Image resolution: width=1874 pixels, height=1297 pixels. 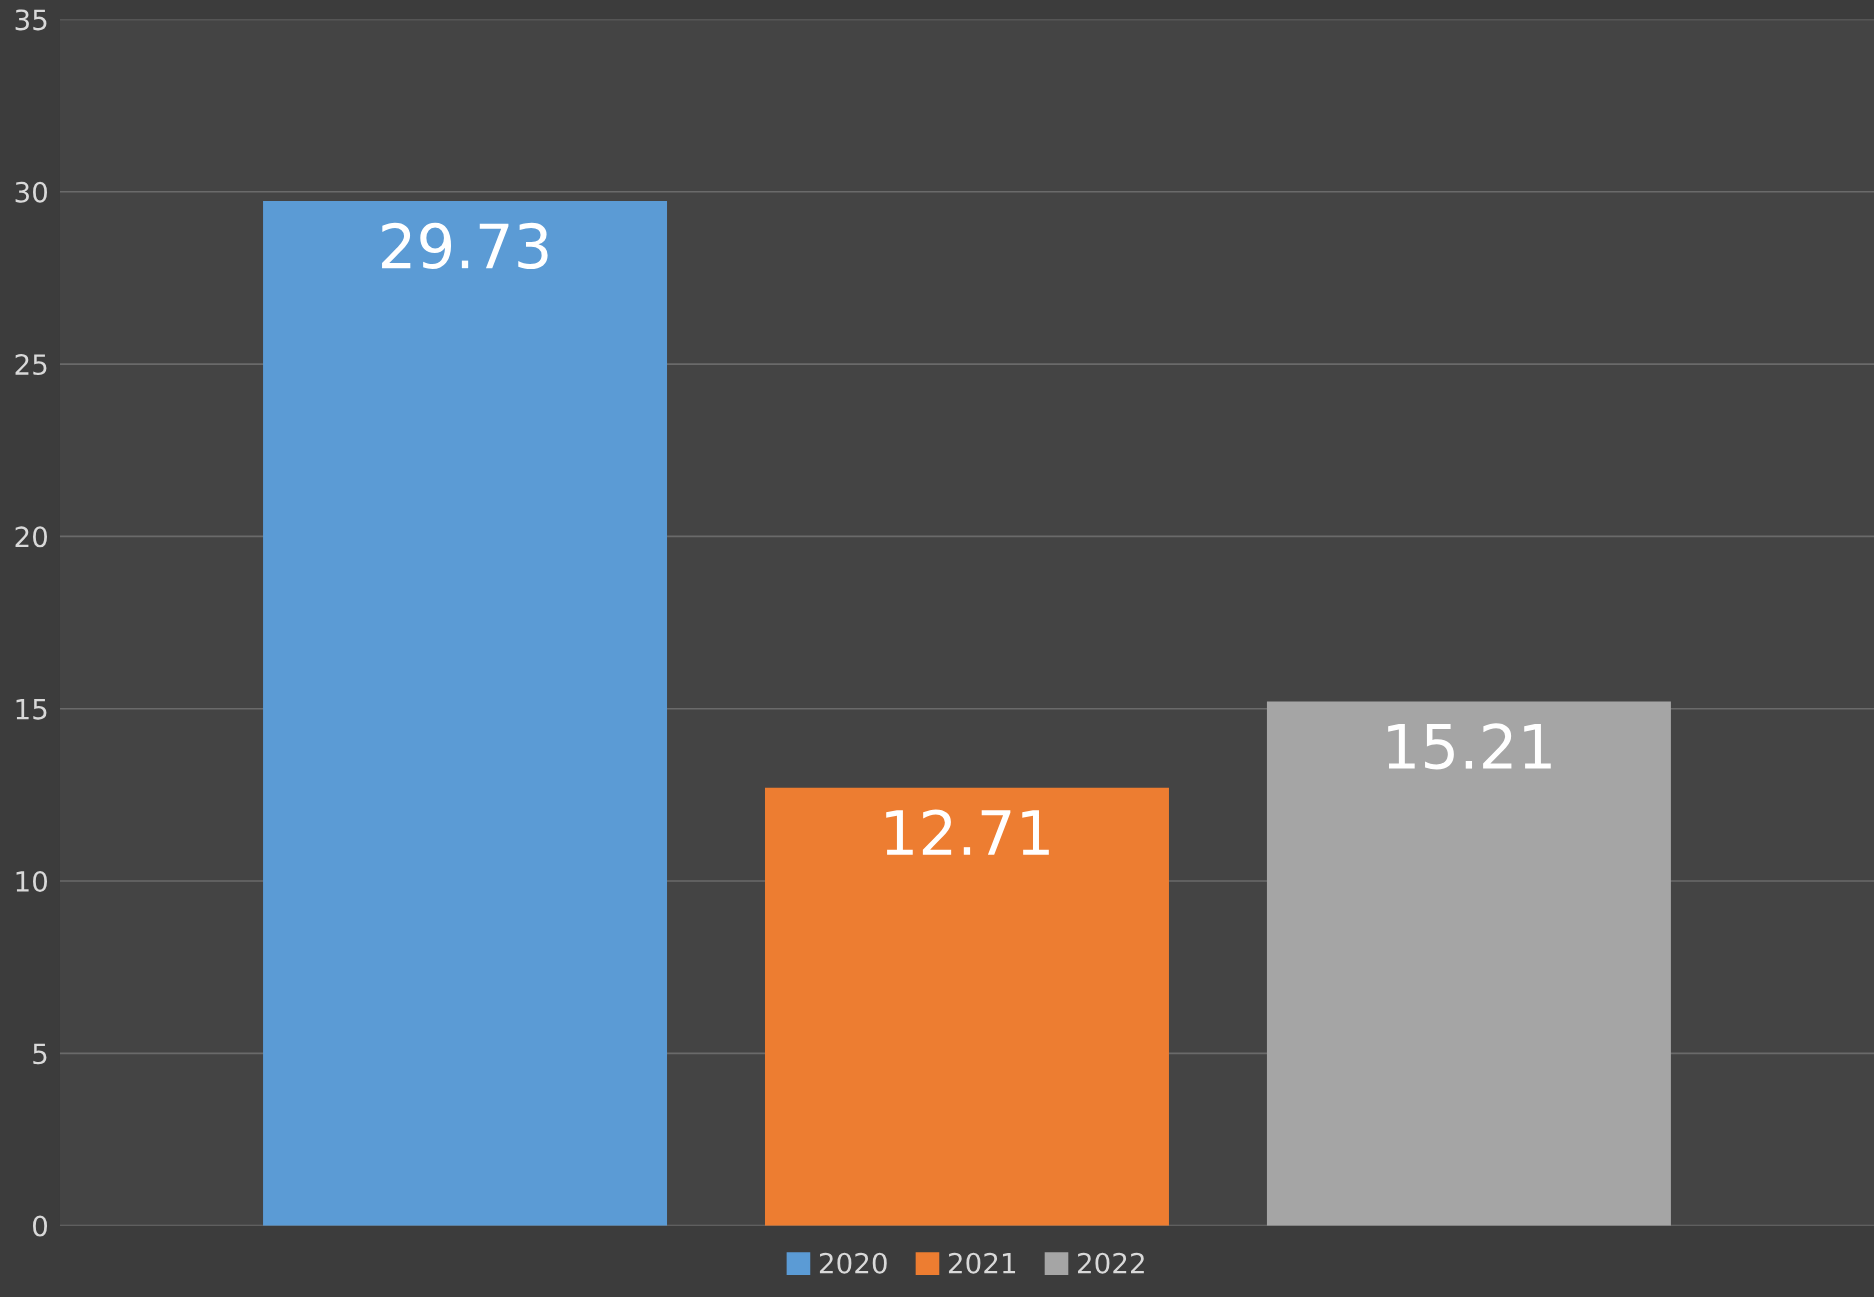 I want to click on legend-label: 2020, so click(x=853, y=1263).